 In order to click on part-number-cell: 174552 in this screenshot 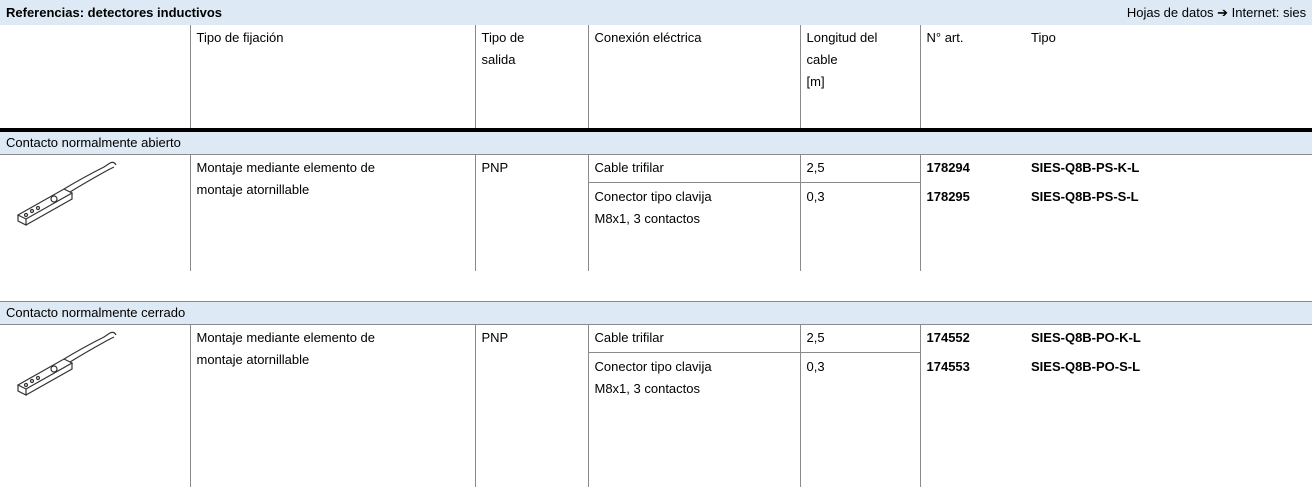, I will do `click(972, 339)`.